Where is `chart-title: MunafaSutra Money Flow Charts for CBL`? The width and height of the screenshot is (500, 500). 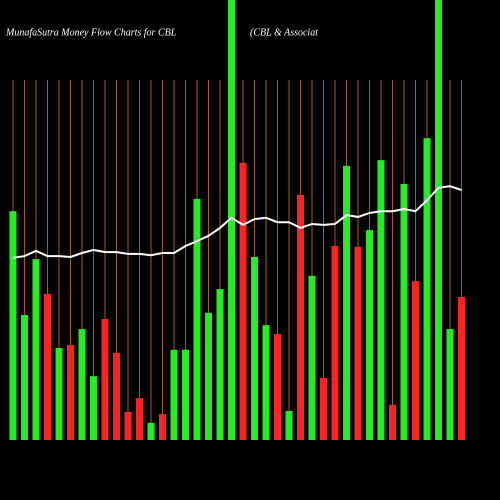
chart-title: MunafaSutra Money Flow Charts for CBL is located at coordinates (91, 32).